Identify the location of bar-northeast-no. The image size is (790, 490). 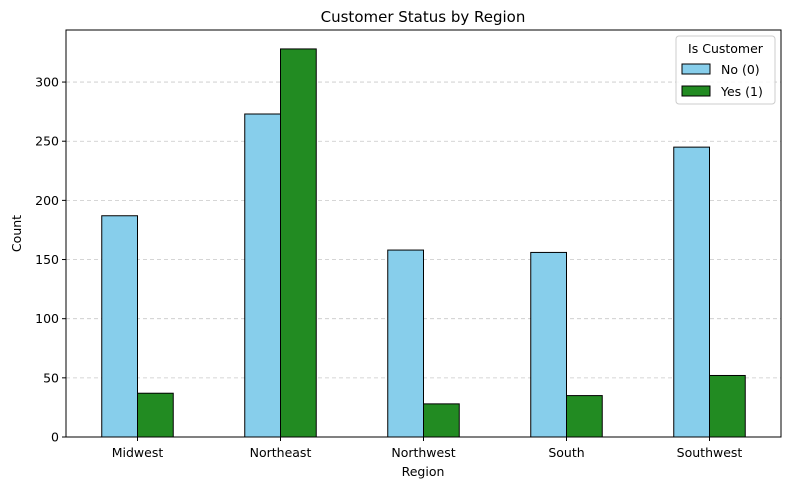
(262, 275).